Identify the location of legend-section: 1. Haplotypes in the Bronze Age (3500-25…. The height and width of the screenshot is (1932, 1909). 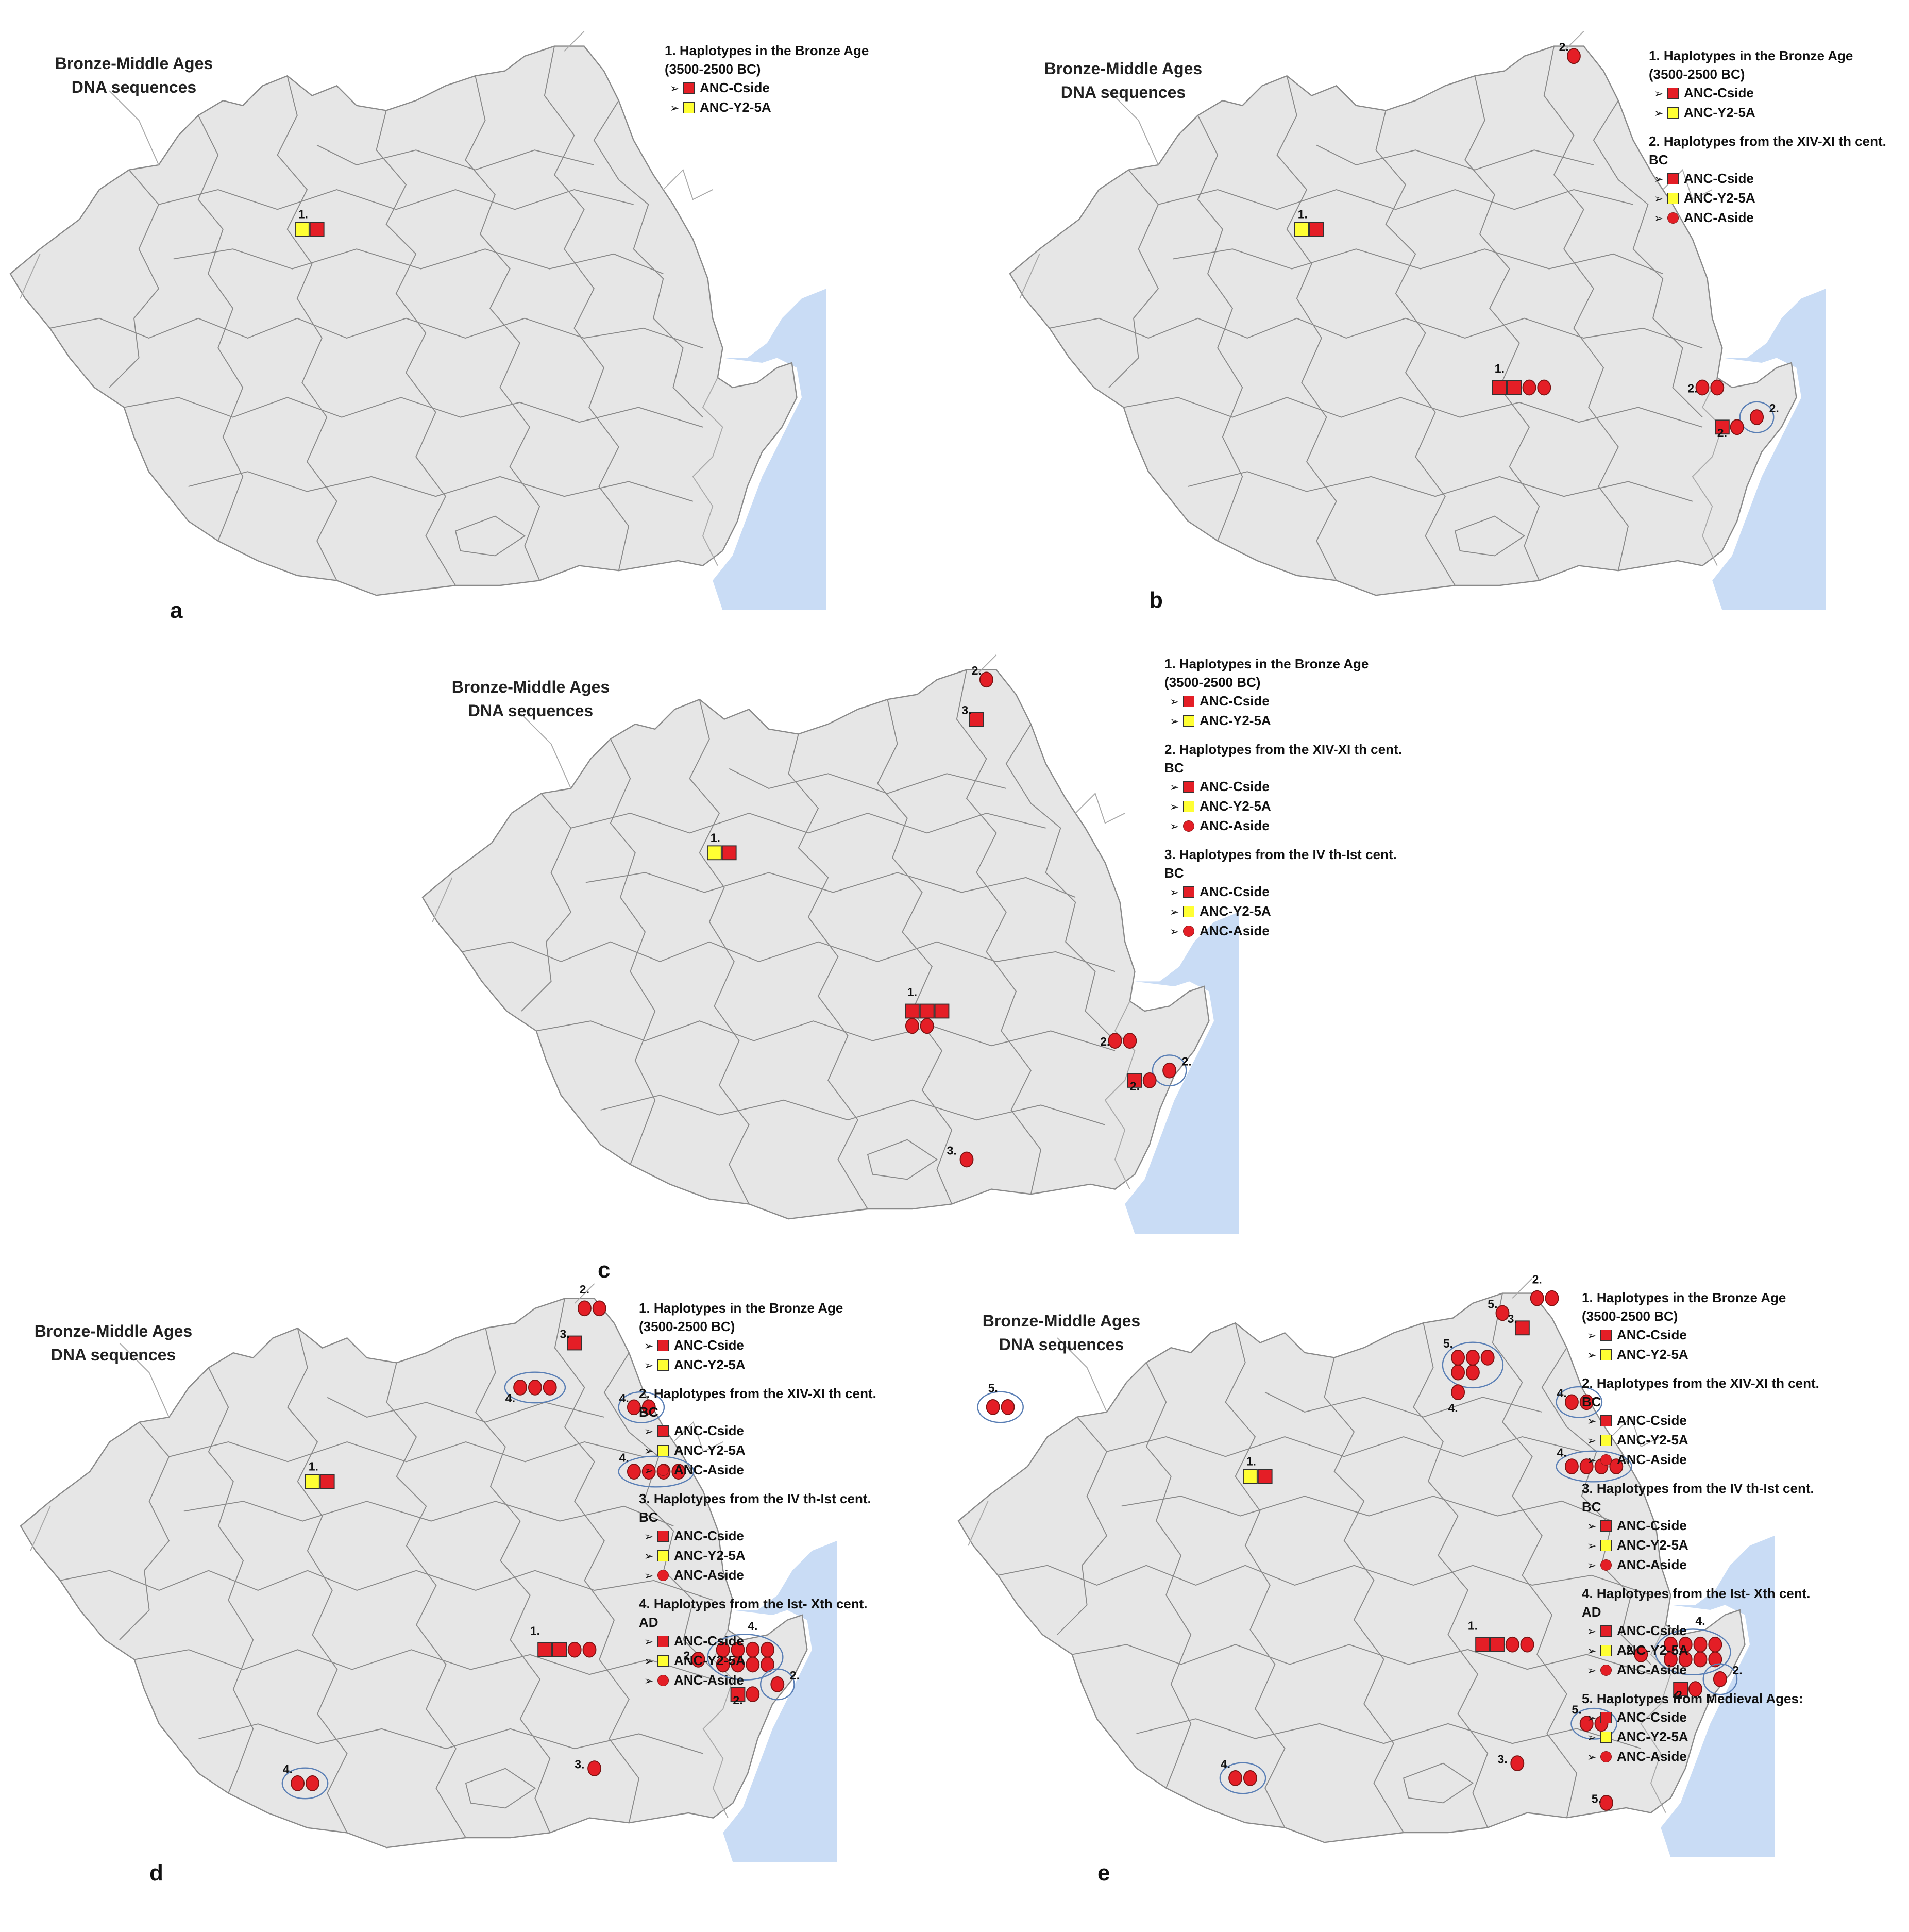
(1770, 85).